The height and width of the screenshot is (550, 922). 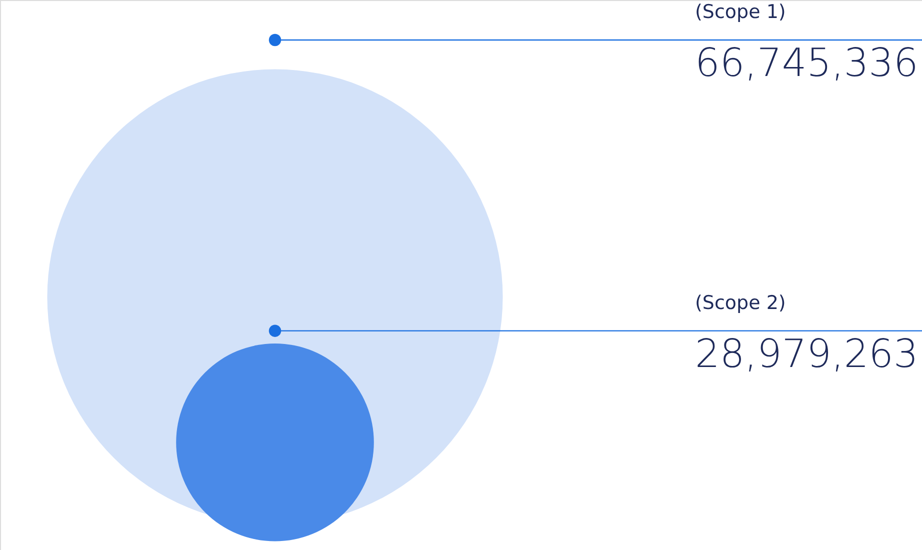 I want to click on data-label: 28,979,263, so click(x=806, y=354).